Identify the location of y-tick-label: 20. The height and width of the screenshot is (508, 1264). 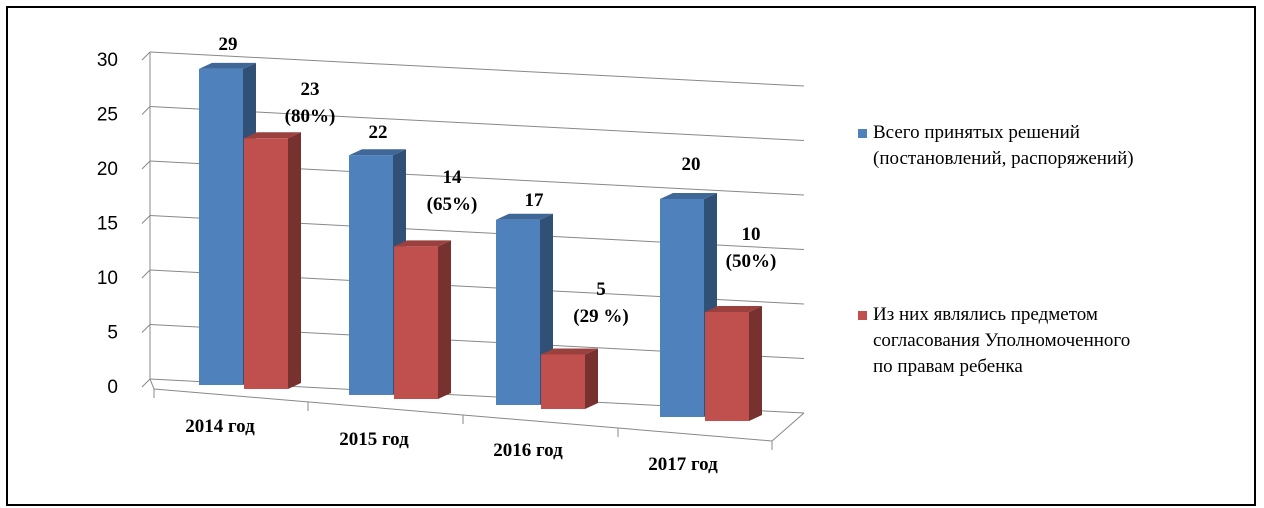
(107, 169).